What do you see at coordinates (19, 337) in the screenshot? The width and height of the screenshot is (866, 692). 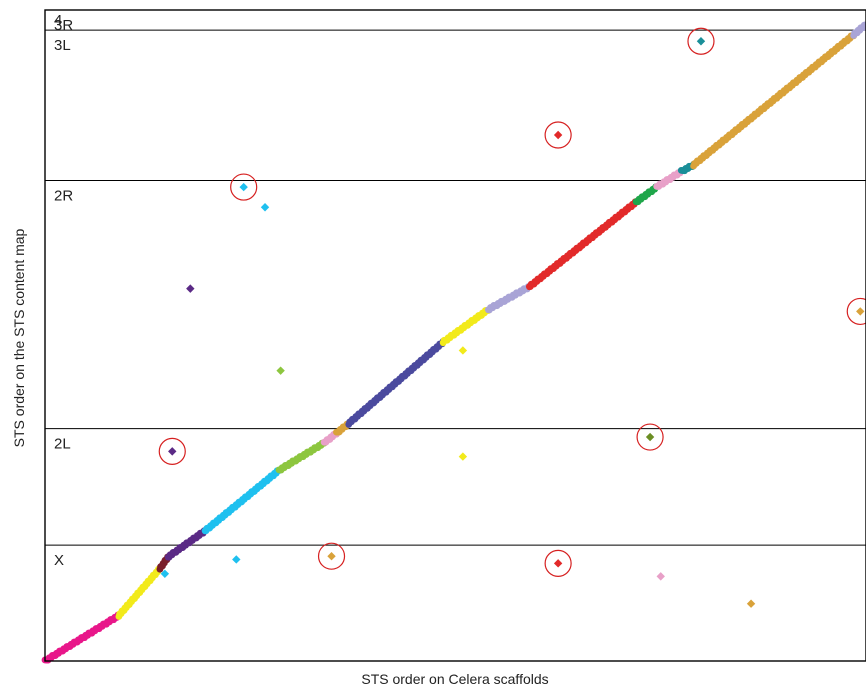 I see `y-axis-label: STS order on the STS content map` at bounding box center [19, 337].